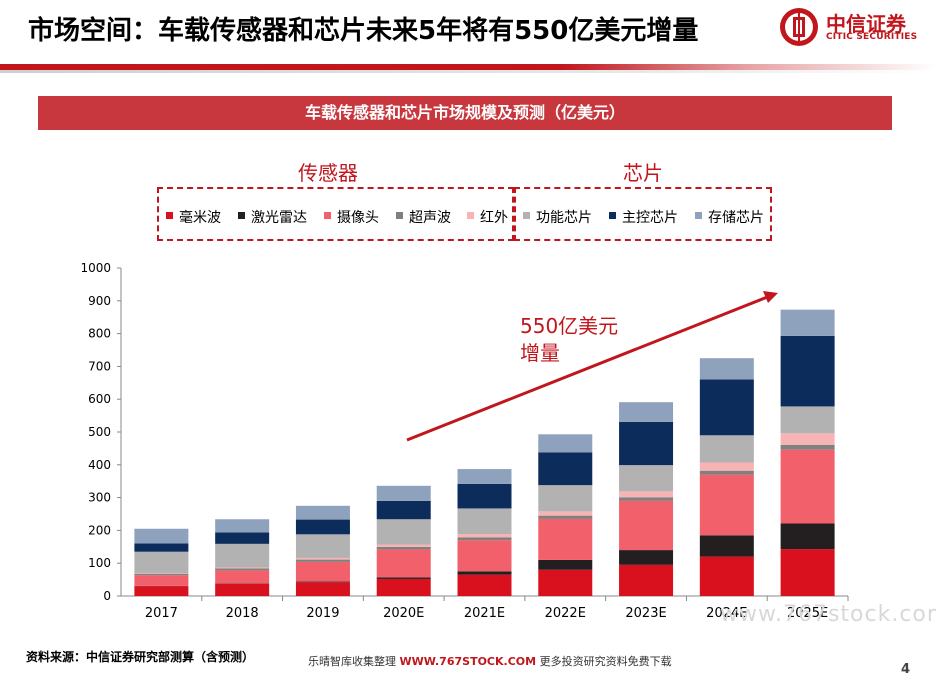 The height and width of the screenshot is (688, 936). Describe the element at coordinates (468, 661) in the screenshot. I see `footer-site-link: WWW.767STOCK.COM` at that location.